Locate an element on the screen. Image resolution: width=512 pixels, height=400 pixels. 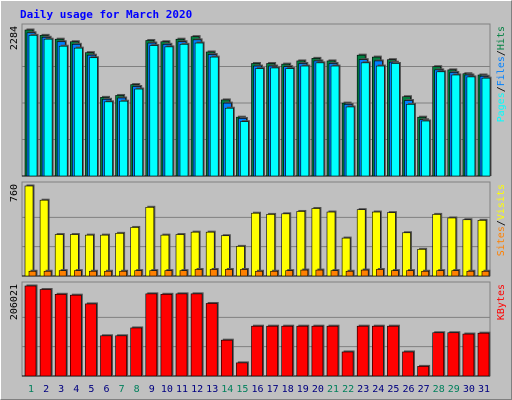
day-tick-label: 20 is located at coordinates (318, 389).